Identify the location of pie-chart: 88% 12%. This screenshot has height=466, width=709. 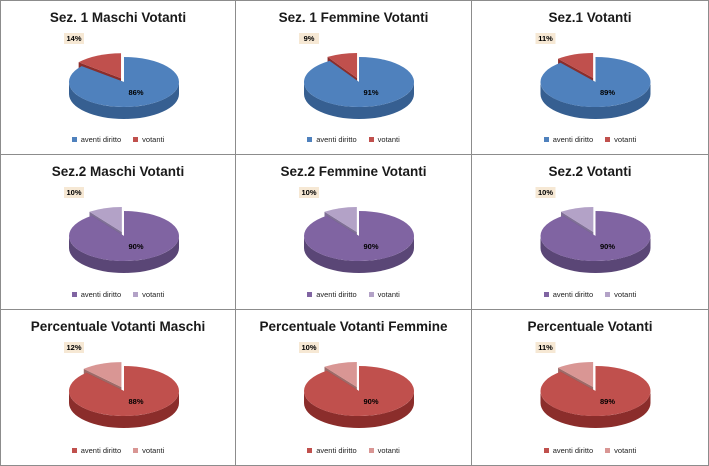
(121, 385).